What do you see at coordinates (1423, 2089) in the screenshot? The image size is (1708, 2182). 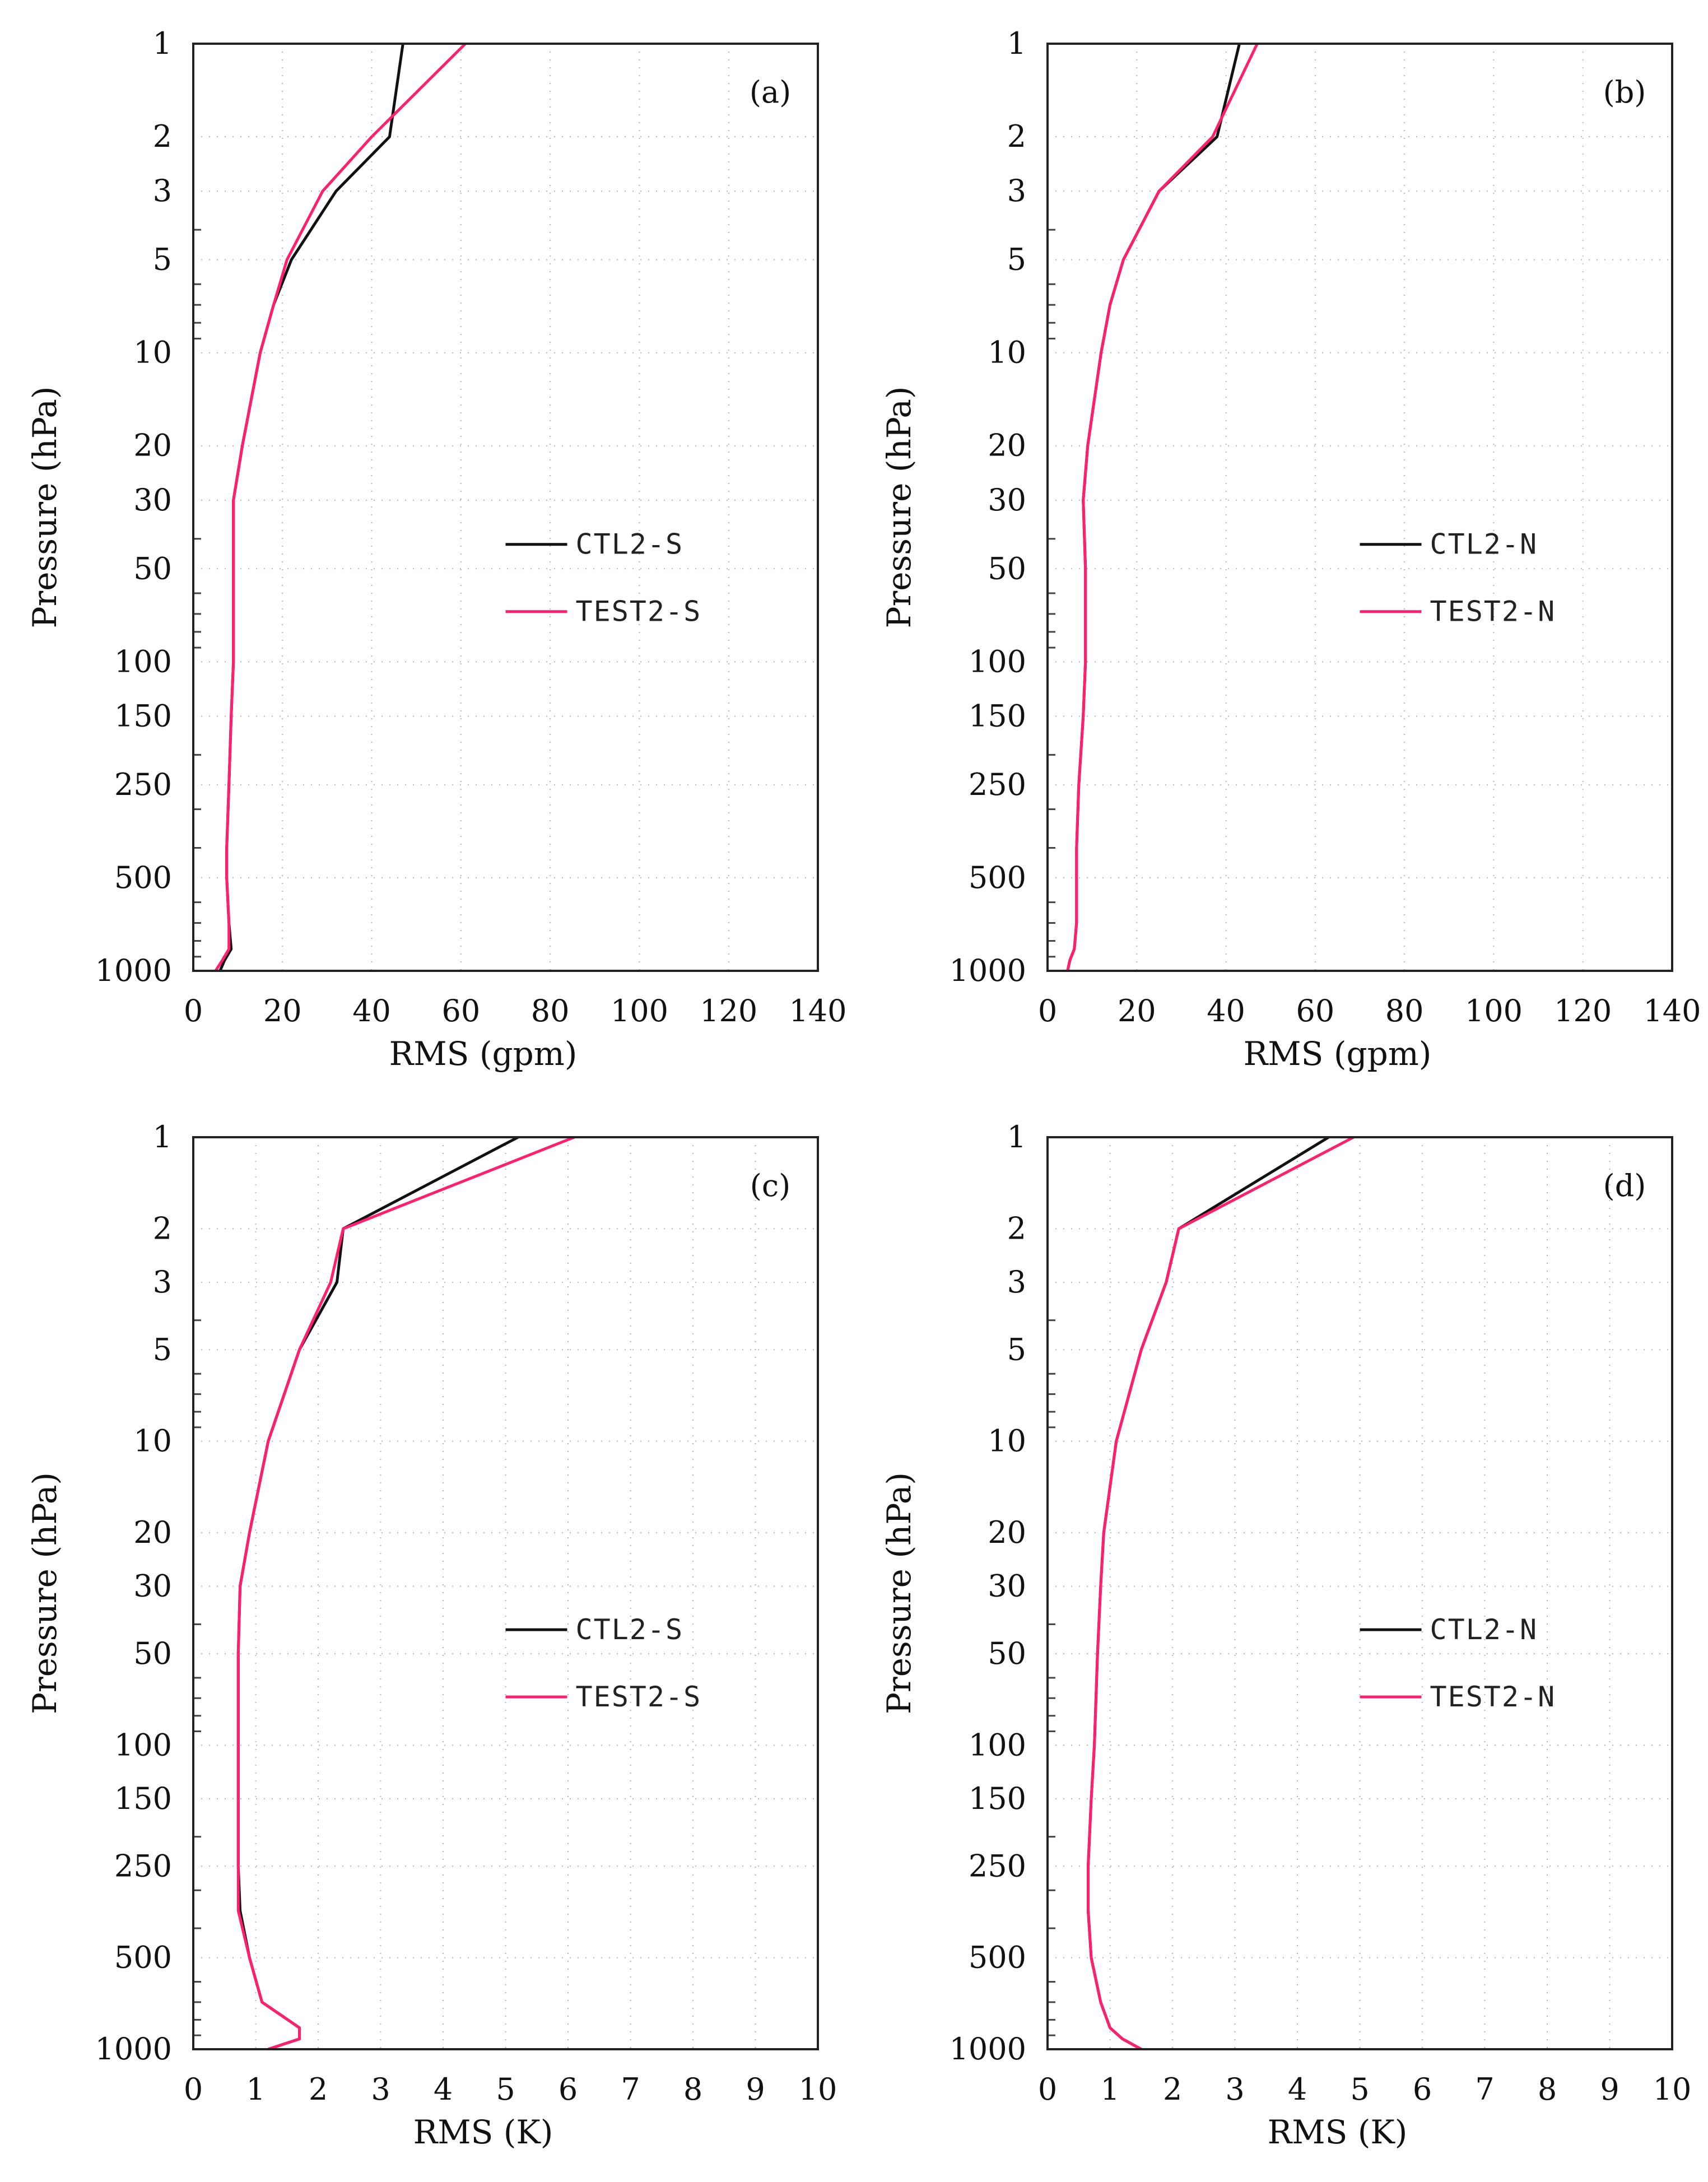 I see `x-tick-label: 6` at bounding box center [1423, 2089].